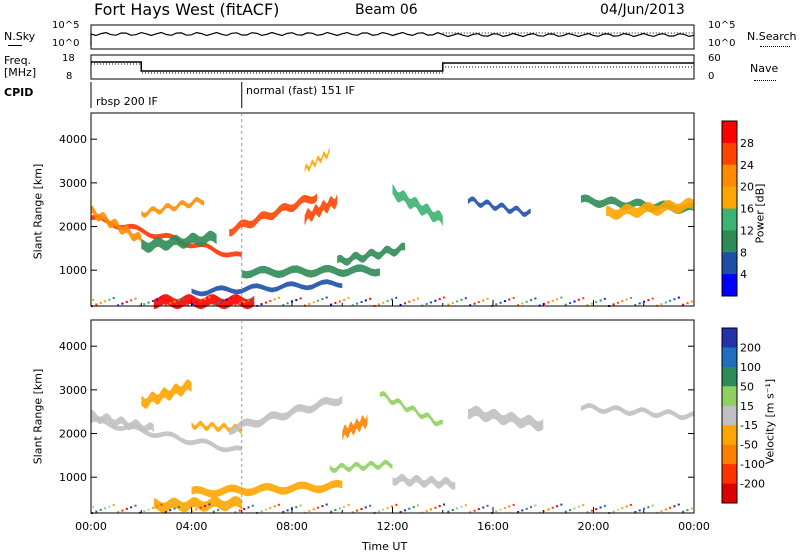 Image resolution: width=800 pixels, height=554 pixels. I want to click on cpid-segment-2: normal (fast) 151 IF, so click(300, 90).